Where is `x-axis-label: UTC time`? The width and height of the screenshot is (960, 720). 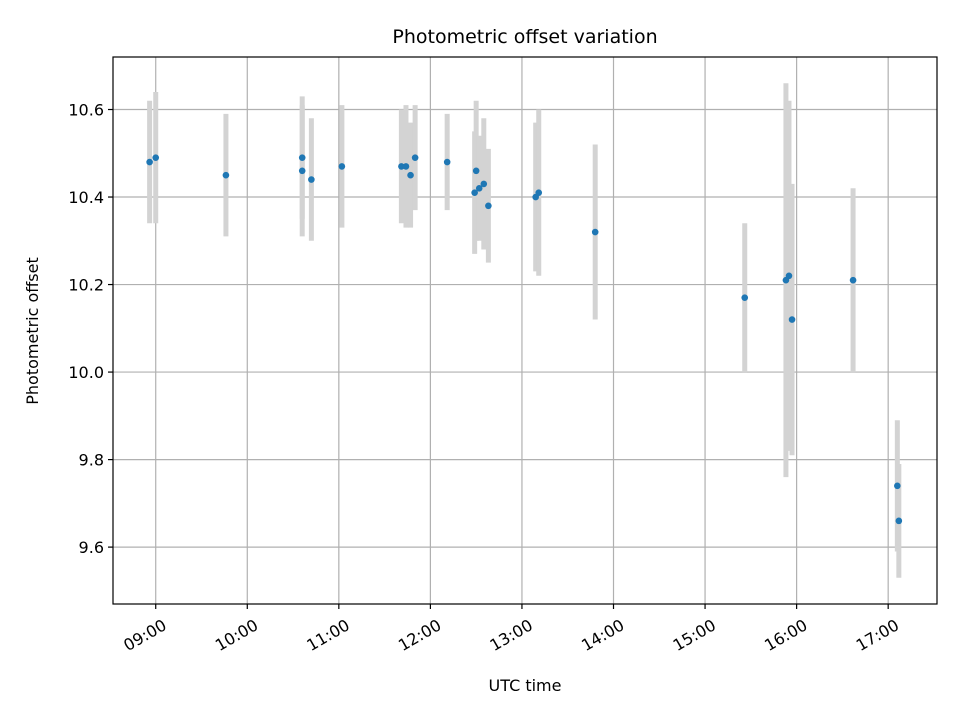 x-axis-label: UTC time is located at coordinates (525, 685).